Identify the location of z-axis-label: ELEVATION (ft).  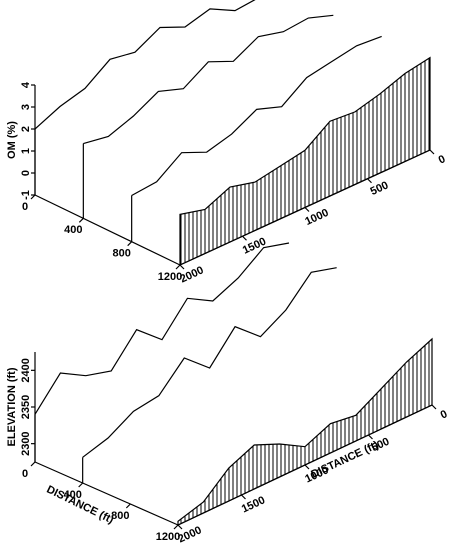
(12, 406).